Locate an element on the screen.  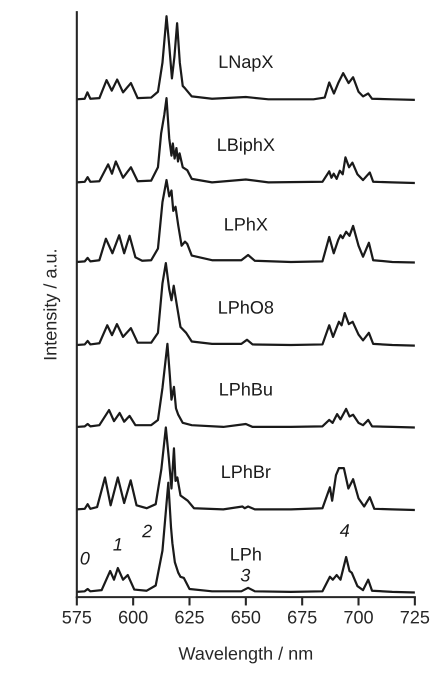
annotation: 4 is located at coordinates (345, 530).